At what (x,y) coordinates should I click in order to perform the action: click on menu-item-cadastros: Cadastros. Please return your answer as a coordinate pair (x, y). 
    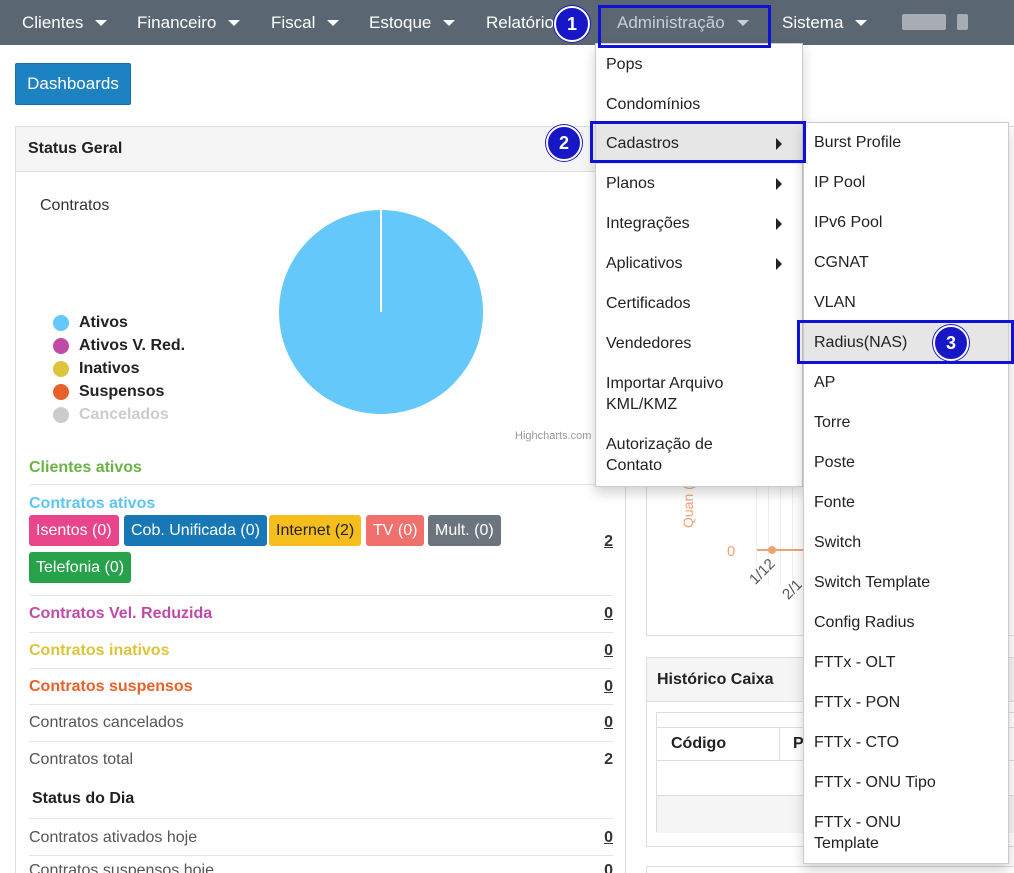
    Looking at the image, I should click on (699, 144).